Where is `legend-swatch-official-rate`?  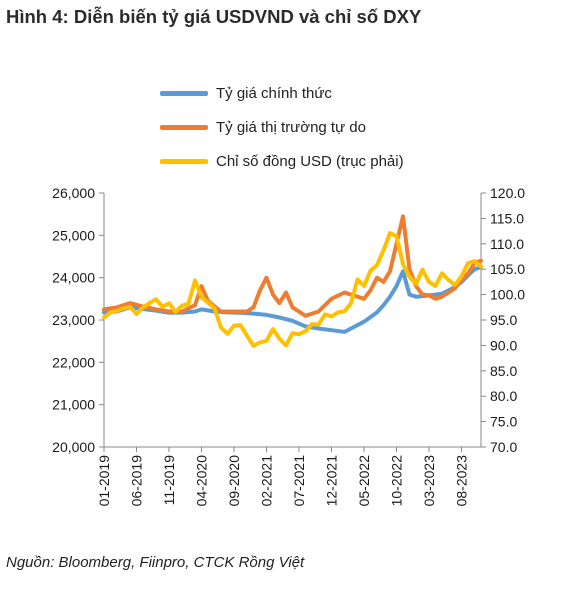
legend-swatch-official-rate is located at coordinates (184, 93).